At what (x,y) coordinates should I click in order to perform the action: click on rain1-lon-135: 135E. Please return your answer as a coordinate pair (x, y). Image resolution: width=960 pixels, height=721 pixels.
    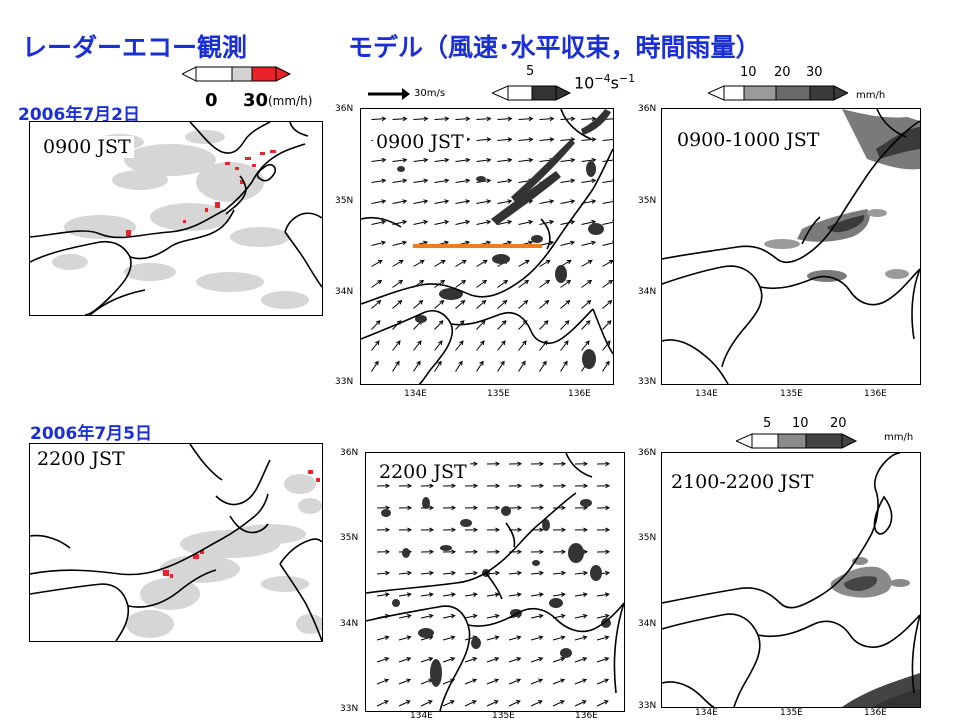
    Looking at the image, I should click on (791, 394).